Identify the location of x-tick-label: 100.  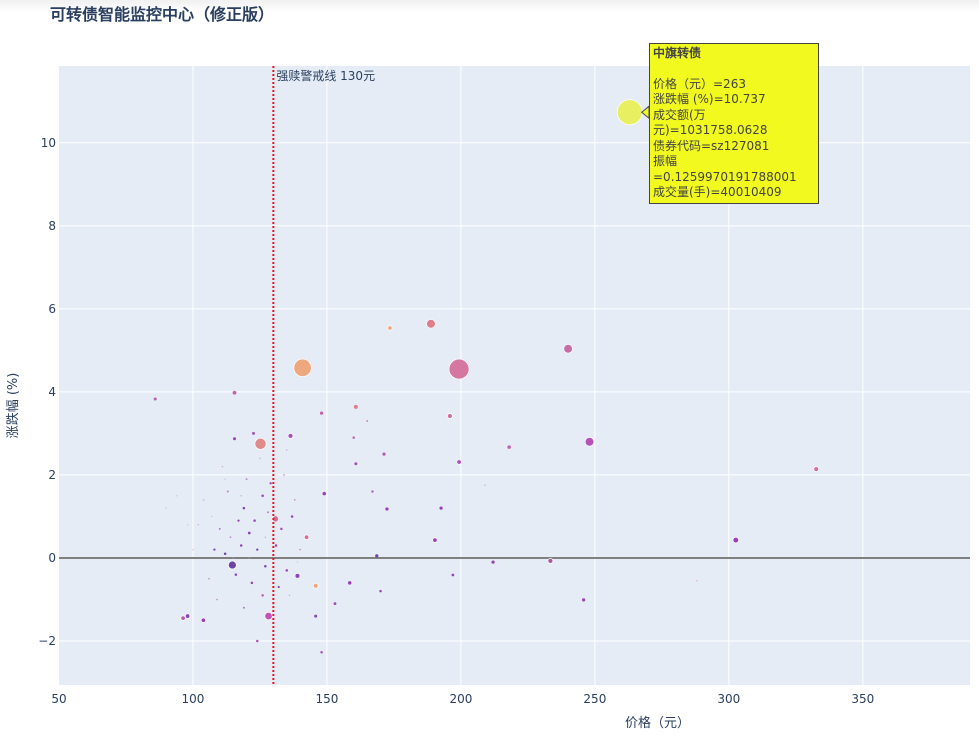
(193, 699).